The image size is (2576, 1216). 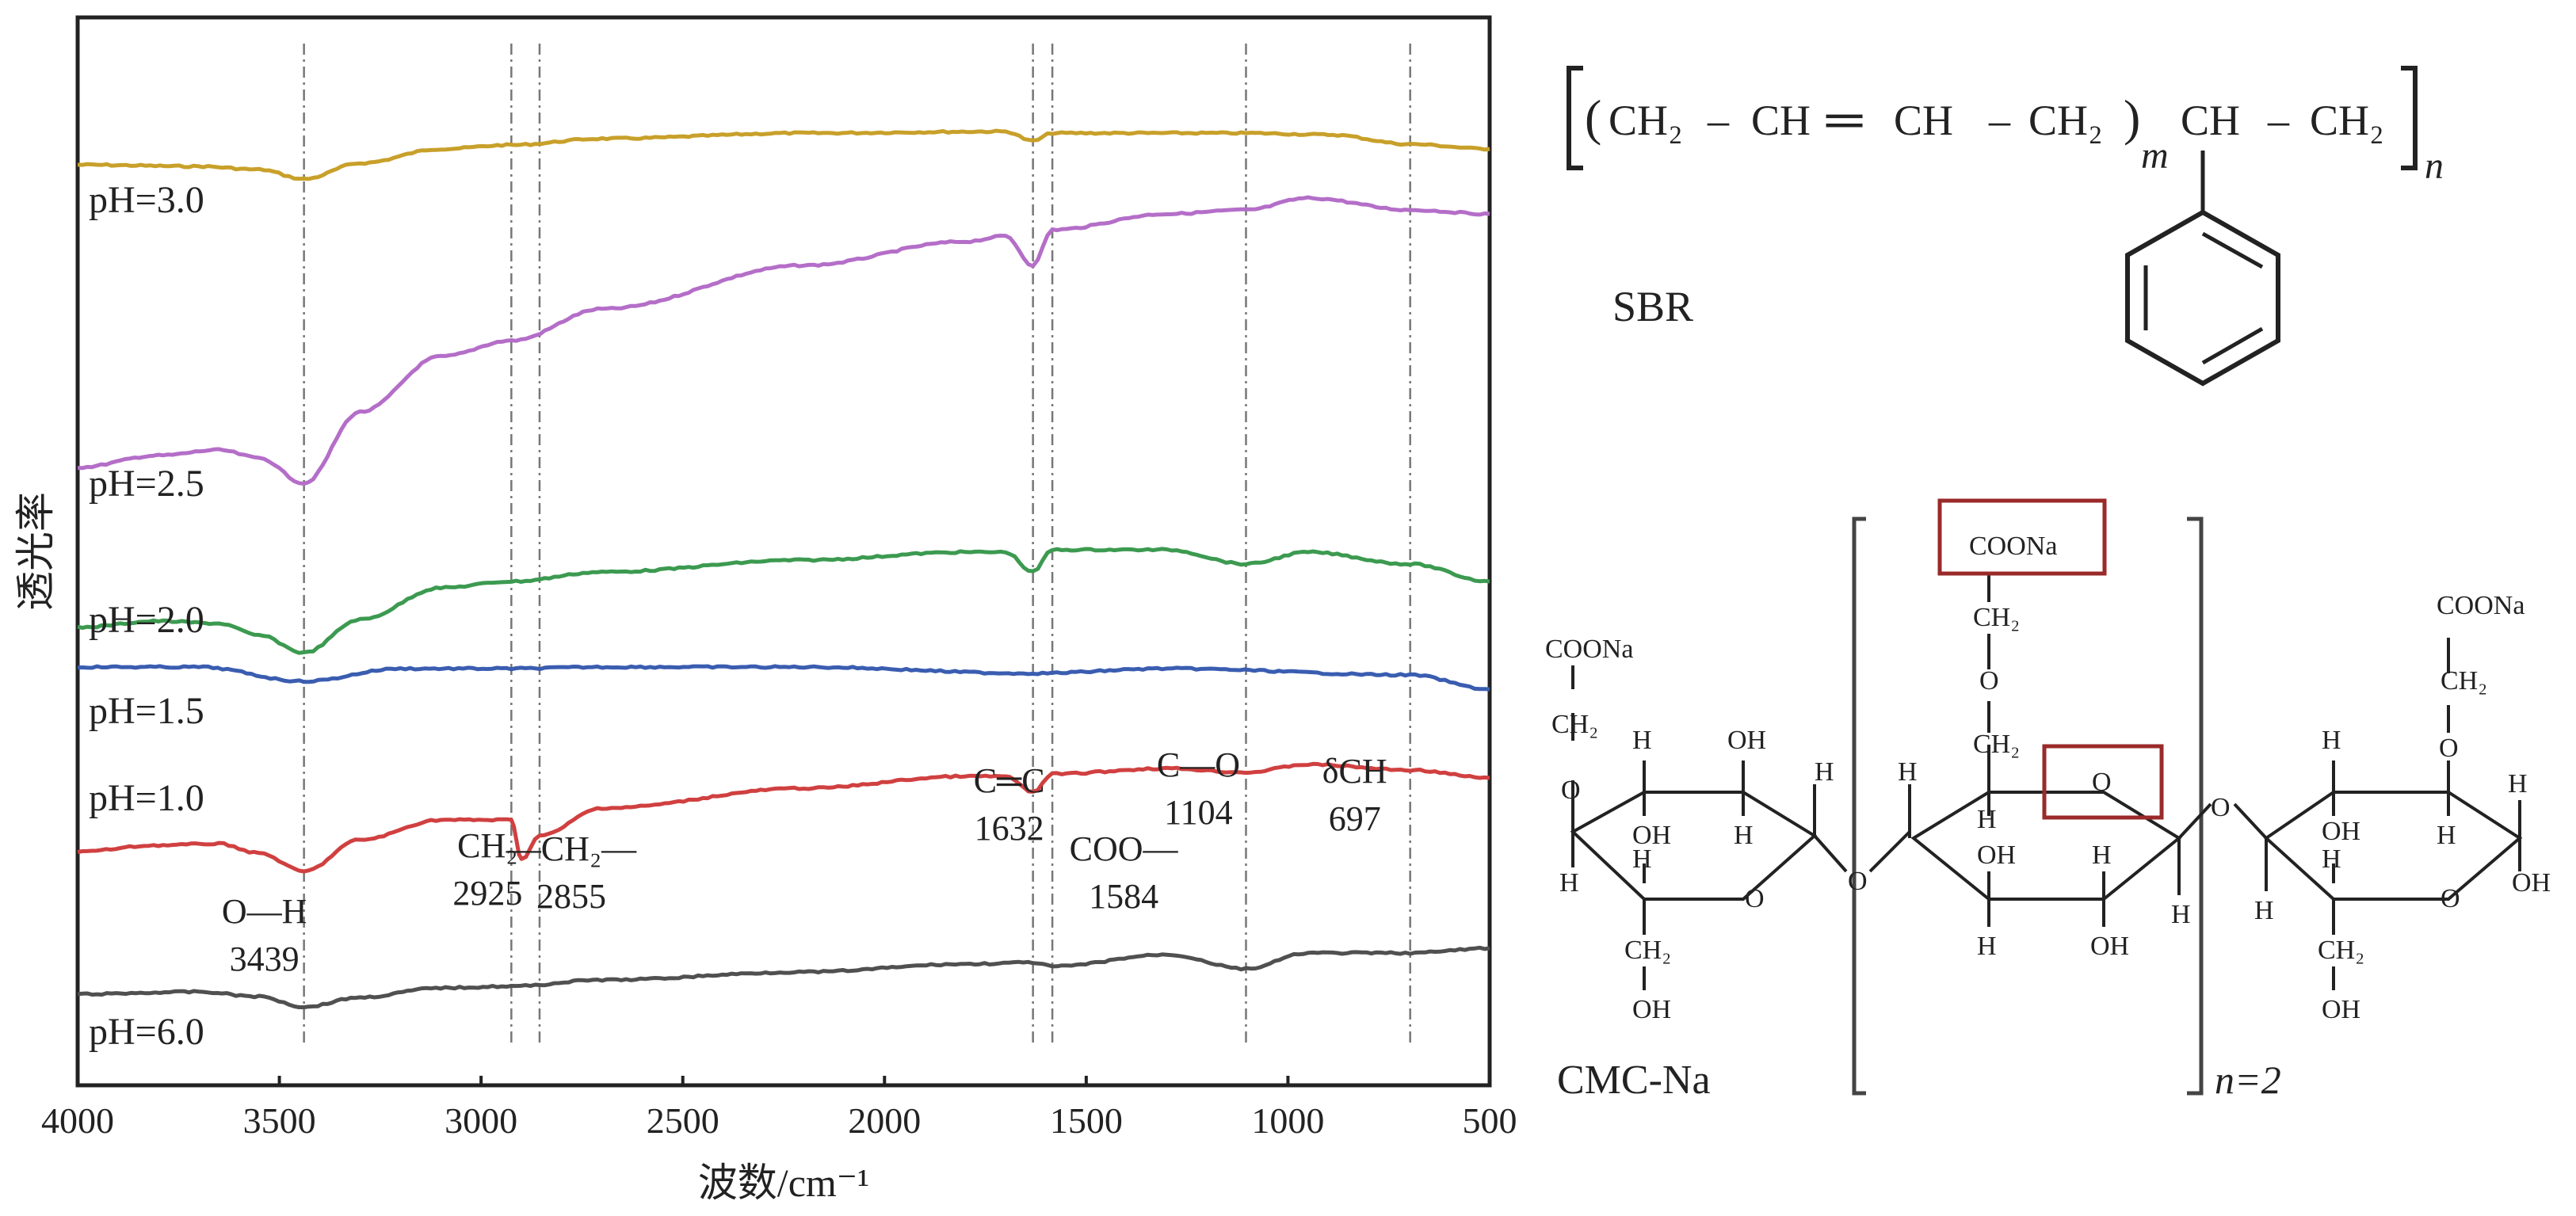 What do you see at coordinates (1859, 806) in the screenshot?
I see `cmc-left-bracket` at bounding box center [1859, 806].